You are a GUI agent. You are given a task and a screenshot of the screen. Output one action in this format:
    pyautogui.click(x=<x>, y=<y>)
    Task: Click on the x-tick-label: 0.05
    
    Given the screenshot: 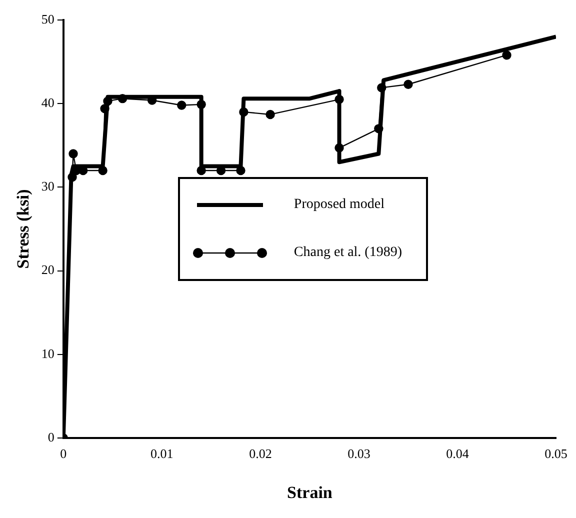 What is the action you would take?
    pyautogui.click(x=556, y=454)
    